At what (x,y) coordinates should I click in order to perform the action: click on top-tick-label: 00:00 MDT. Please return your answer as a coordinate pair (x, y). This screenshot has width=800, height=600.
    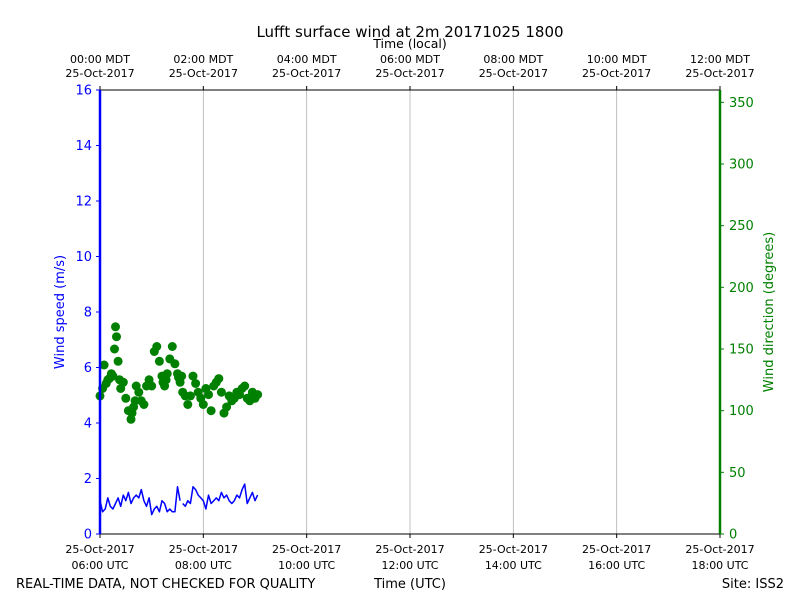
    Looking at the image, I should click on (100, 59).